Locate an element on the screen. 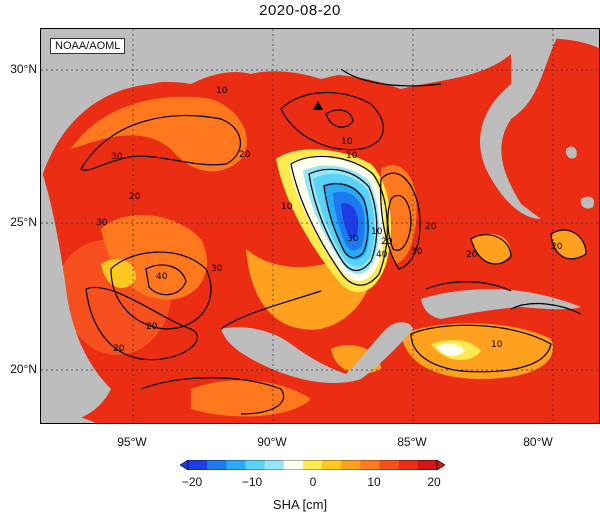 This screenshot has height=515, width=600. land-cuba is located at coordinates (501, 304).